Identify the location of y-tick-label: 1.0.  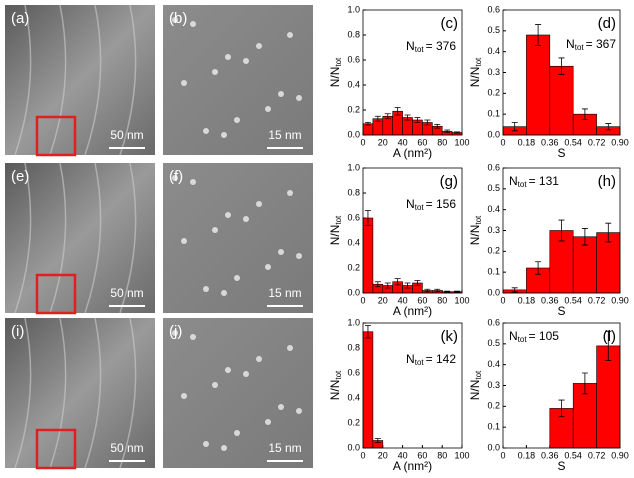
(353, 322).